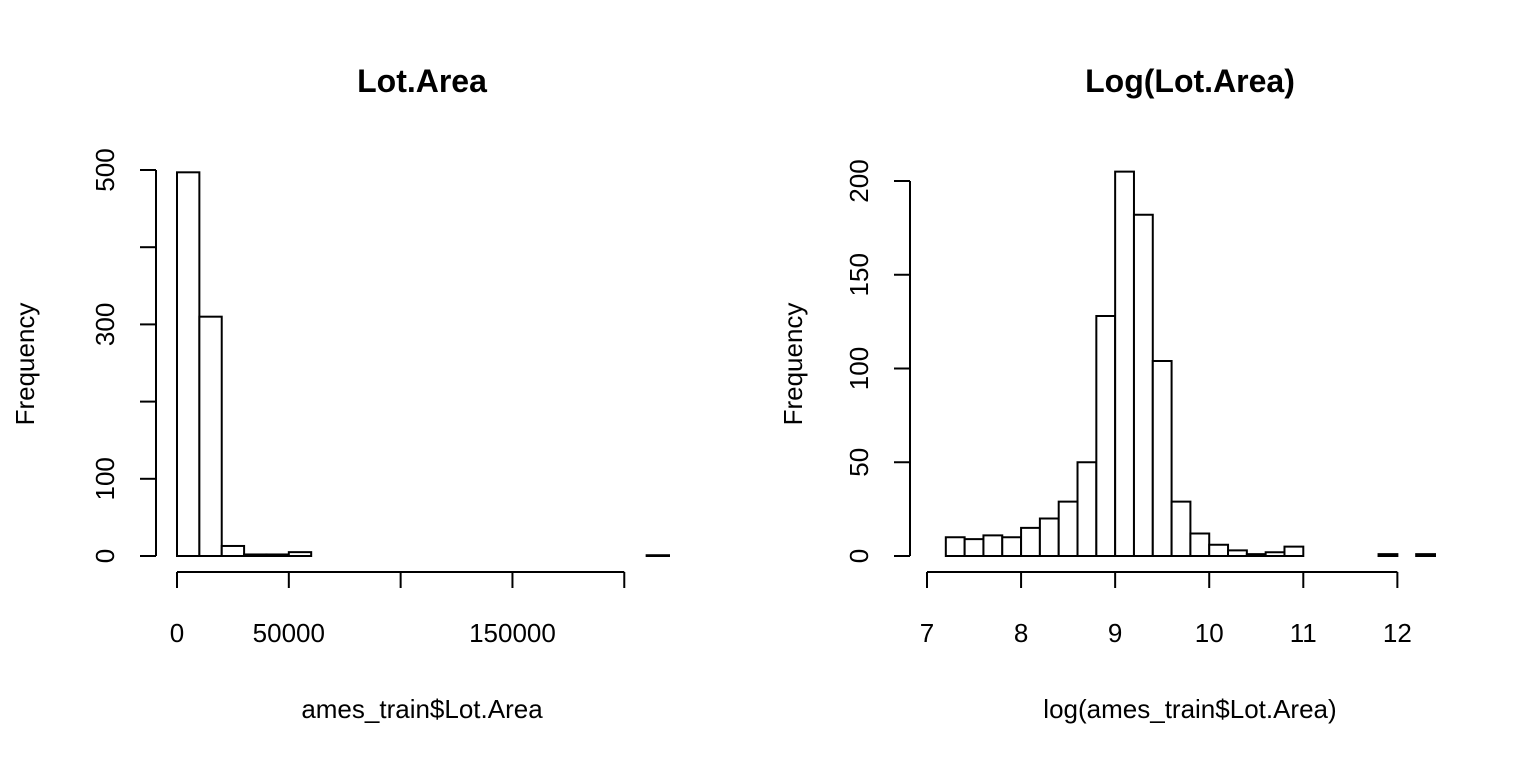 This screenshot has width=1536, height=768. What do you see at coordinates (859, 274) in the screenshot?
I see `log-lot-area-y-tick-label-3: 150` at bounding box center [859, 274].